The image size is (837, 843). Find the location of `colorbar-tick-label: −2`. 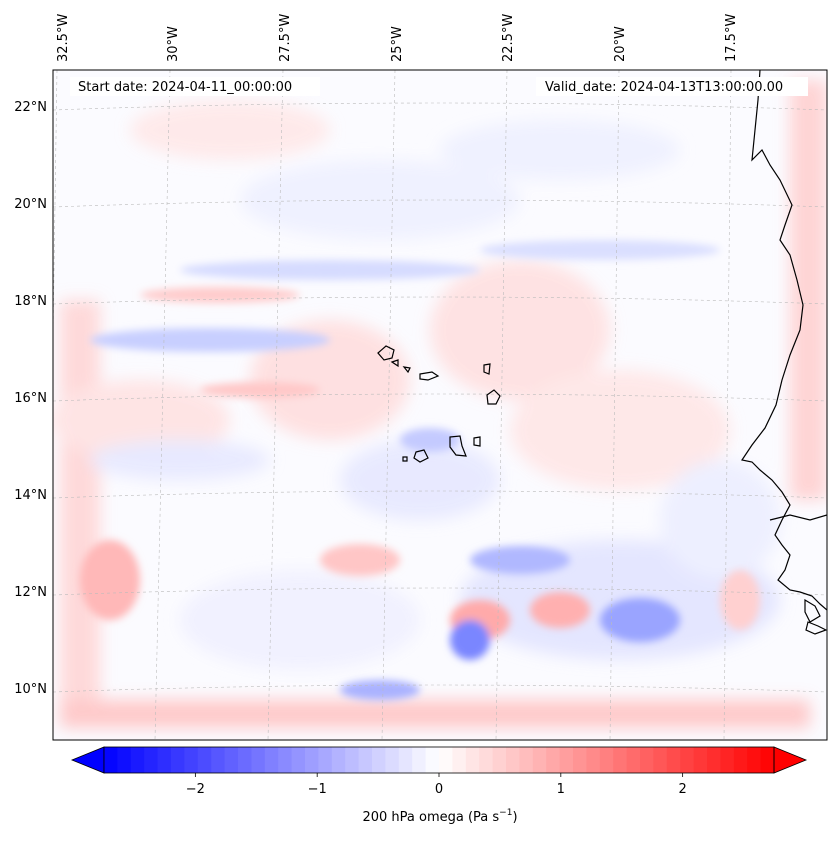

colorbar-tick-label: −2 is located at coordinates (195, 789).